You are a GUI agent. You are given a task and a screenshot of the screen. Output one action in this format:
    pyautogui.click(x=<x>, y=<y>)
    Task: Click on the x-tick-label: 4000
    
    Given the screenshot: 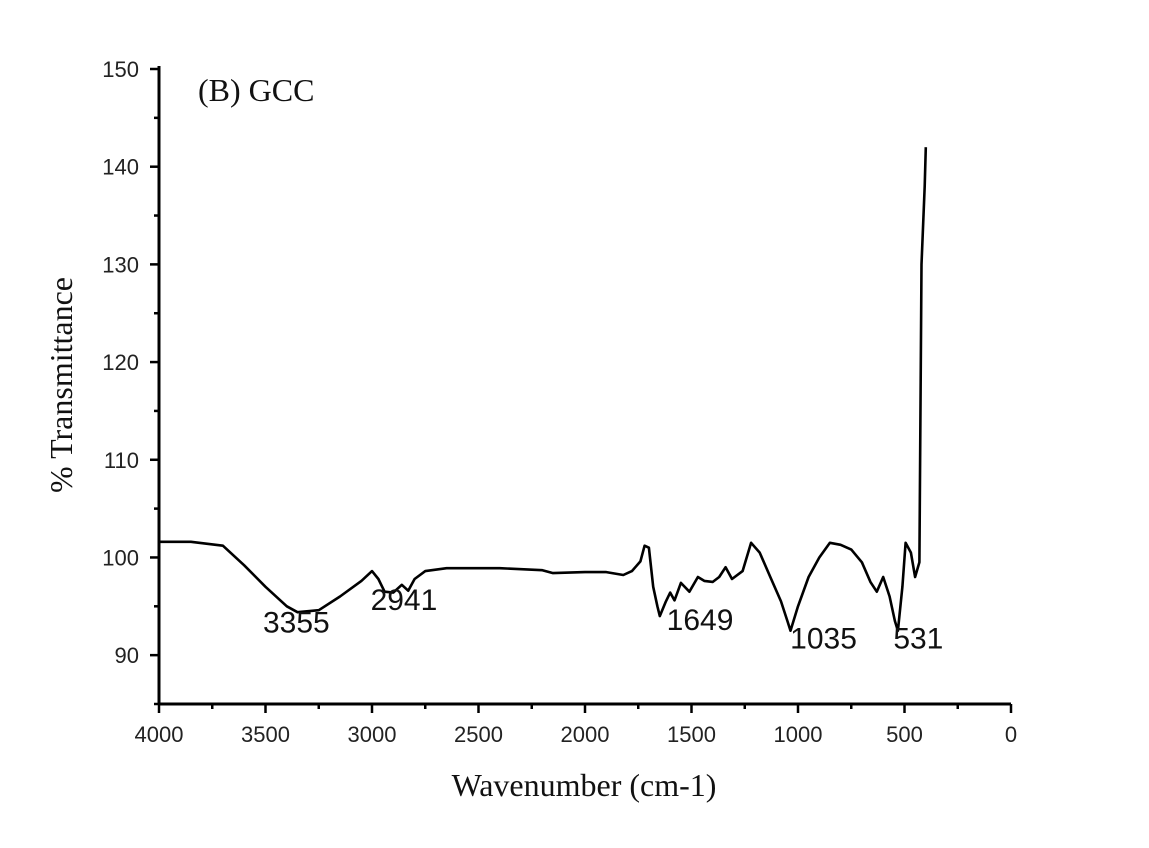 What is the action you would take?
    pyautogui.click(x=159, y=734)
    